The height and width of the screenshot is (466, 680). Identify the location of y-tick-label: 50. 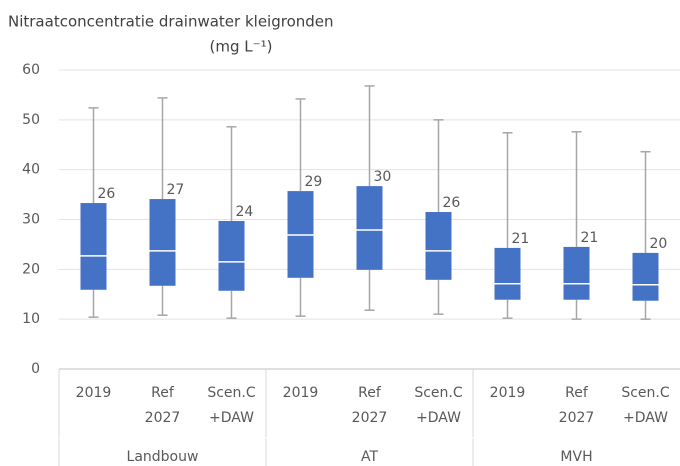
(31, 120).